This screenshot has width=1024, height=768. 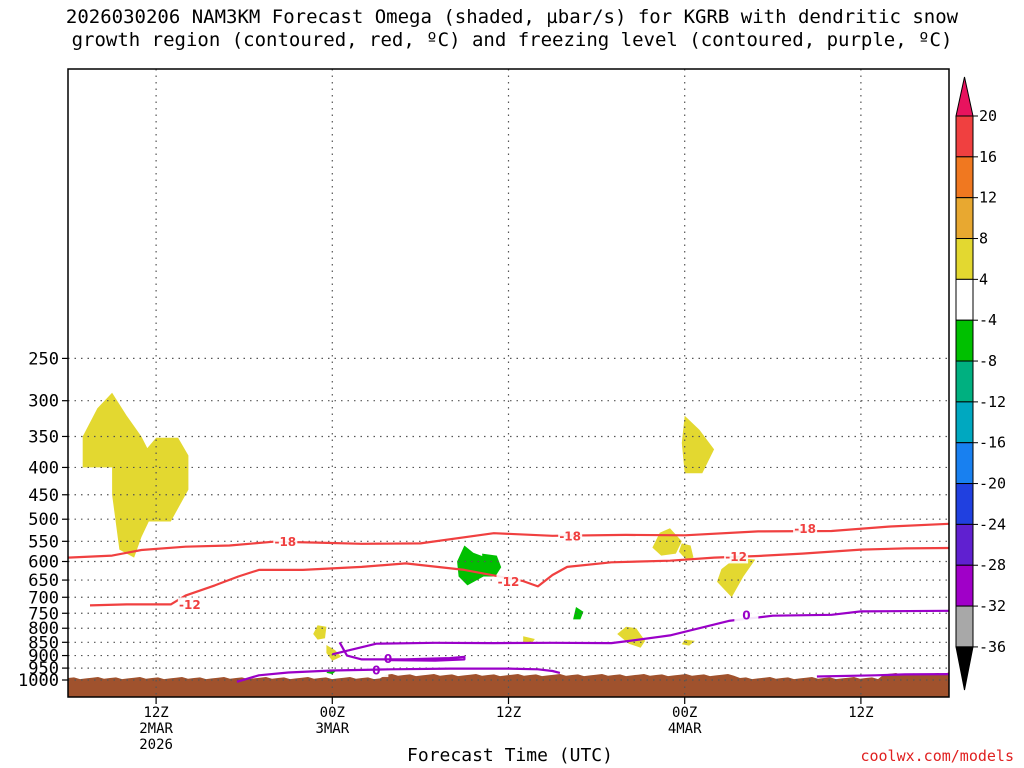 I want to click on x-tick-label-2-0: 12Z, so click(x=508, y=713).